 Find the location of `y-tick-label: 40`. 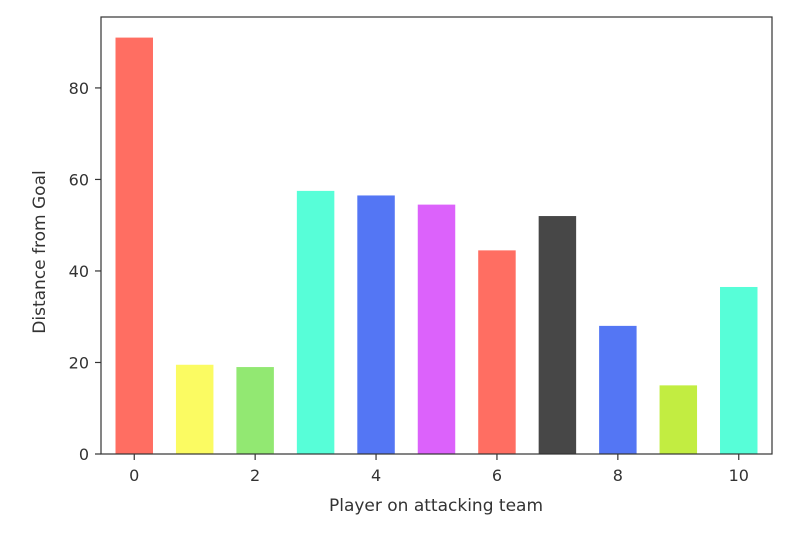

y-tick-label: 40 is located at coordinates (79, 271).